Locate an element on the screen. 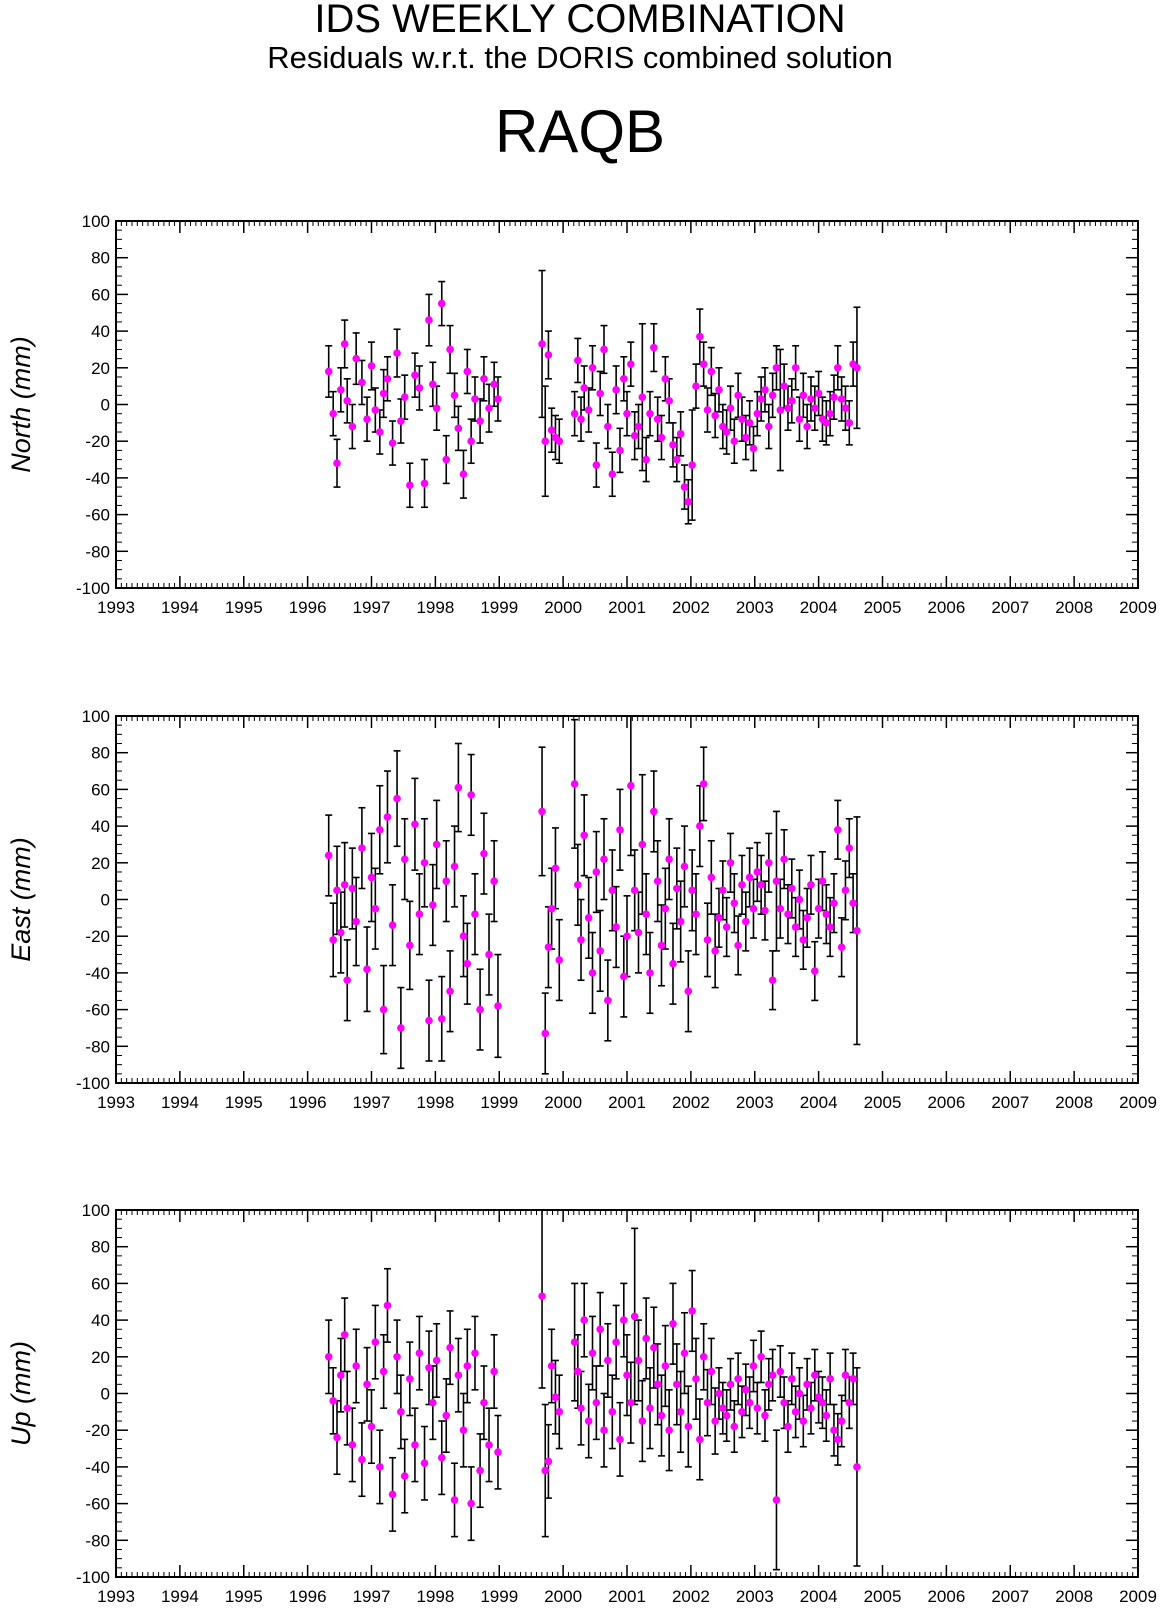 Image resolution: width=1160 pixels, height=1621 pixels. x-tick-label: 2001 is located at coordinates (627, 1596).